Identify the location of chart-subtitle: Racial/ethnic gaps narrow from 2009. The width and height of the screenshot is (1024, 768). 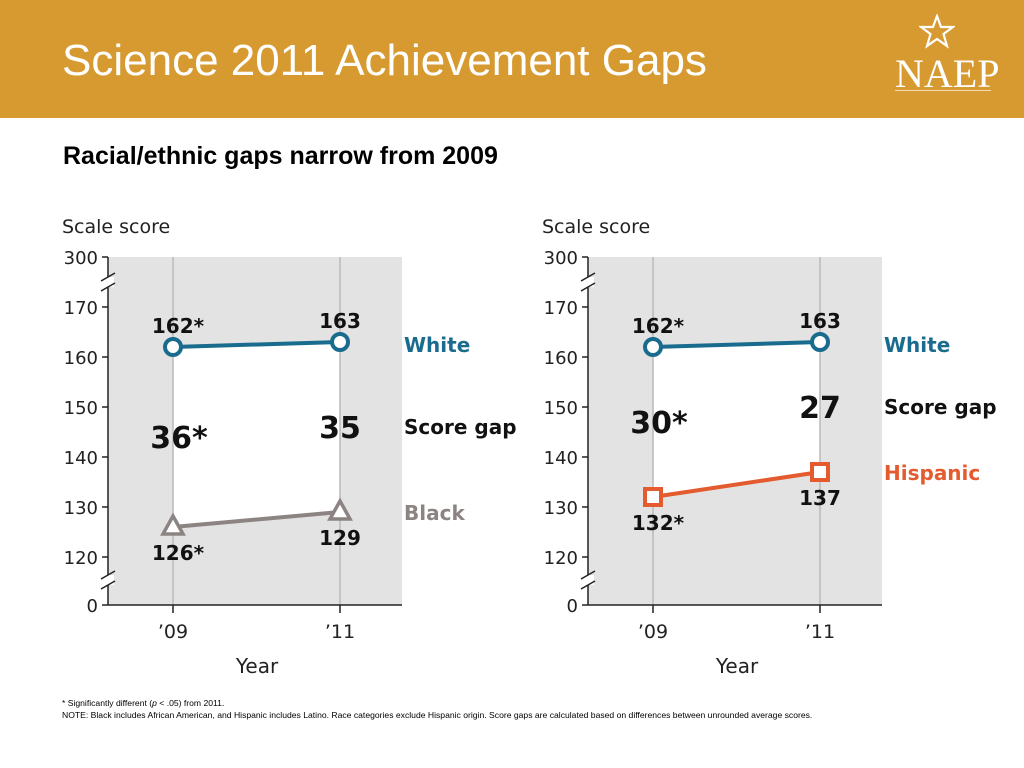
(280, 156).